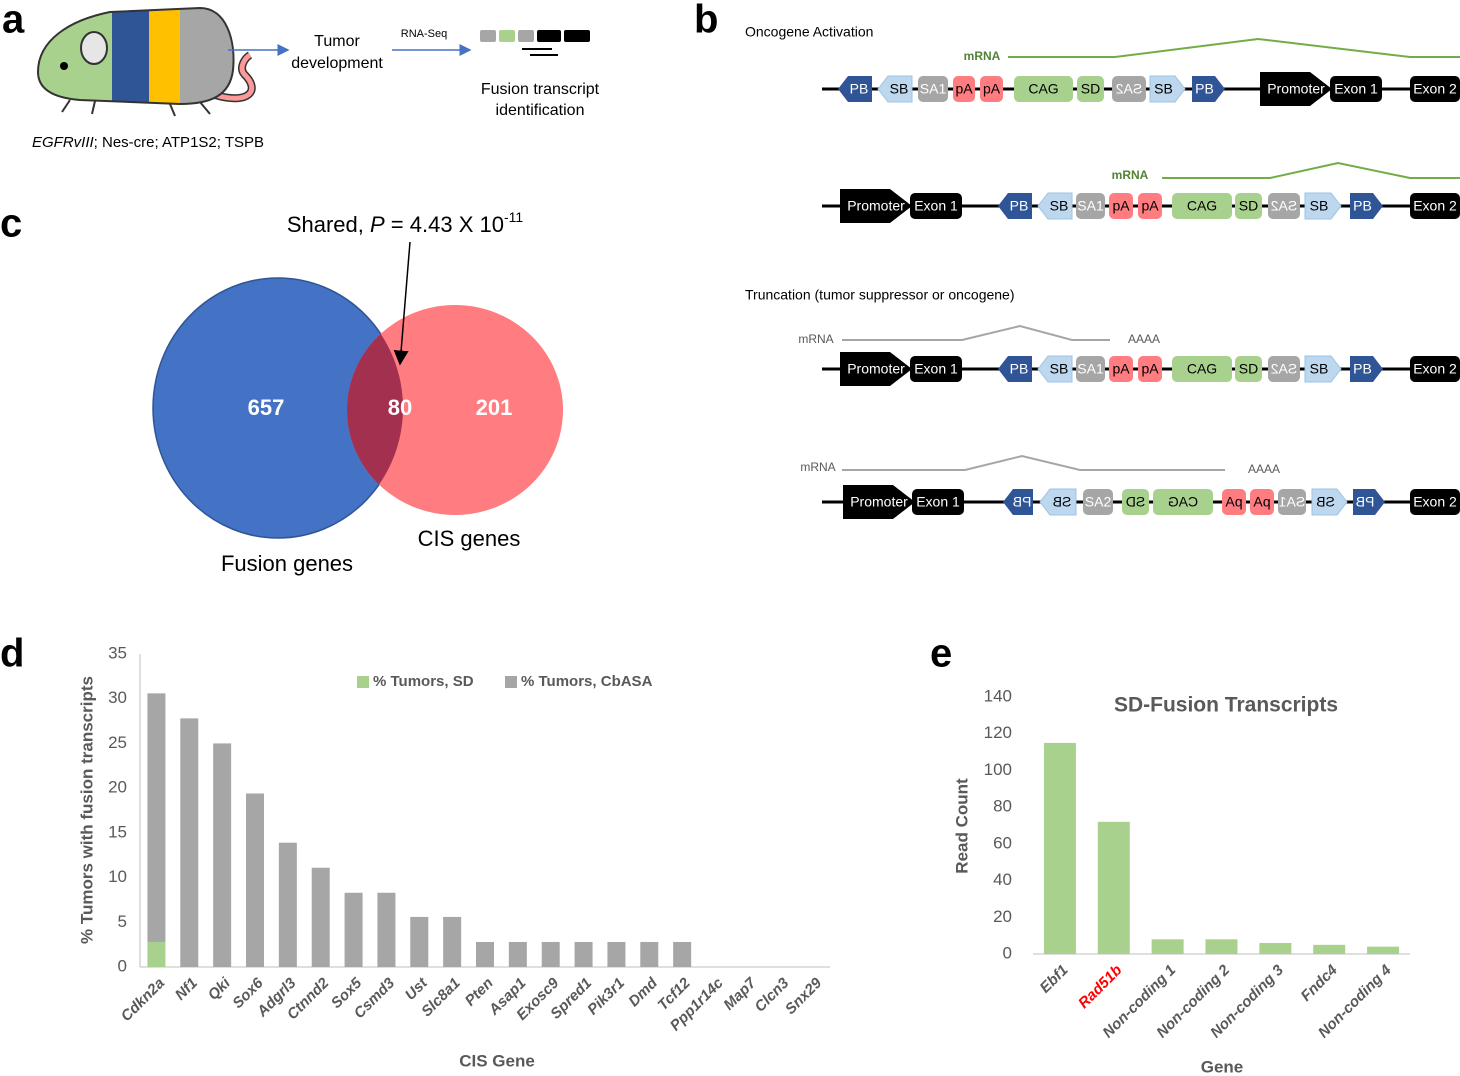  Describe the element at coordinates (1054, 979) in the screenshot. I see `x-tick-label: Ebf1` at that location.